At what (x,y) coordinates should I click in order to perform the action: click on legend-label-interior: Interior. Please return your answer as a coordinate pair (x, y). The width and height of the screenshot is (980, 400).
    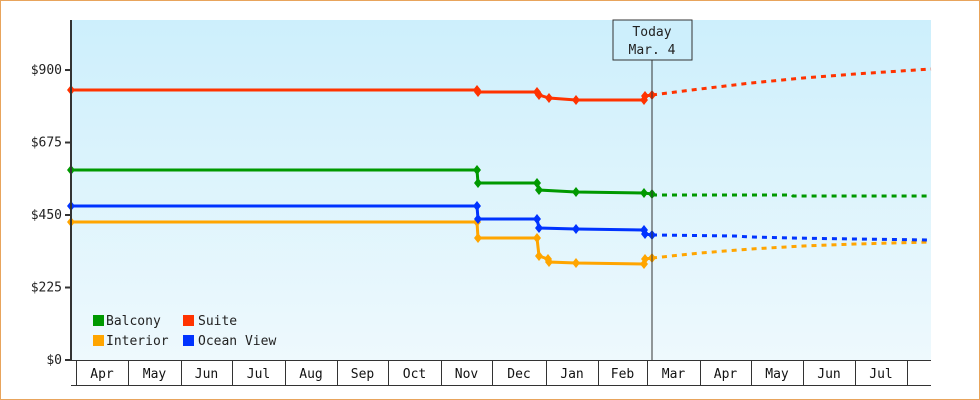
    Looking at the image, I should click on (137, 341).